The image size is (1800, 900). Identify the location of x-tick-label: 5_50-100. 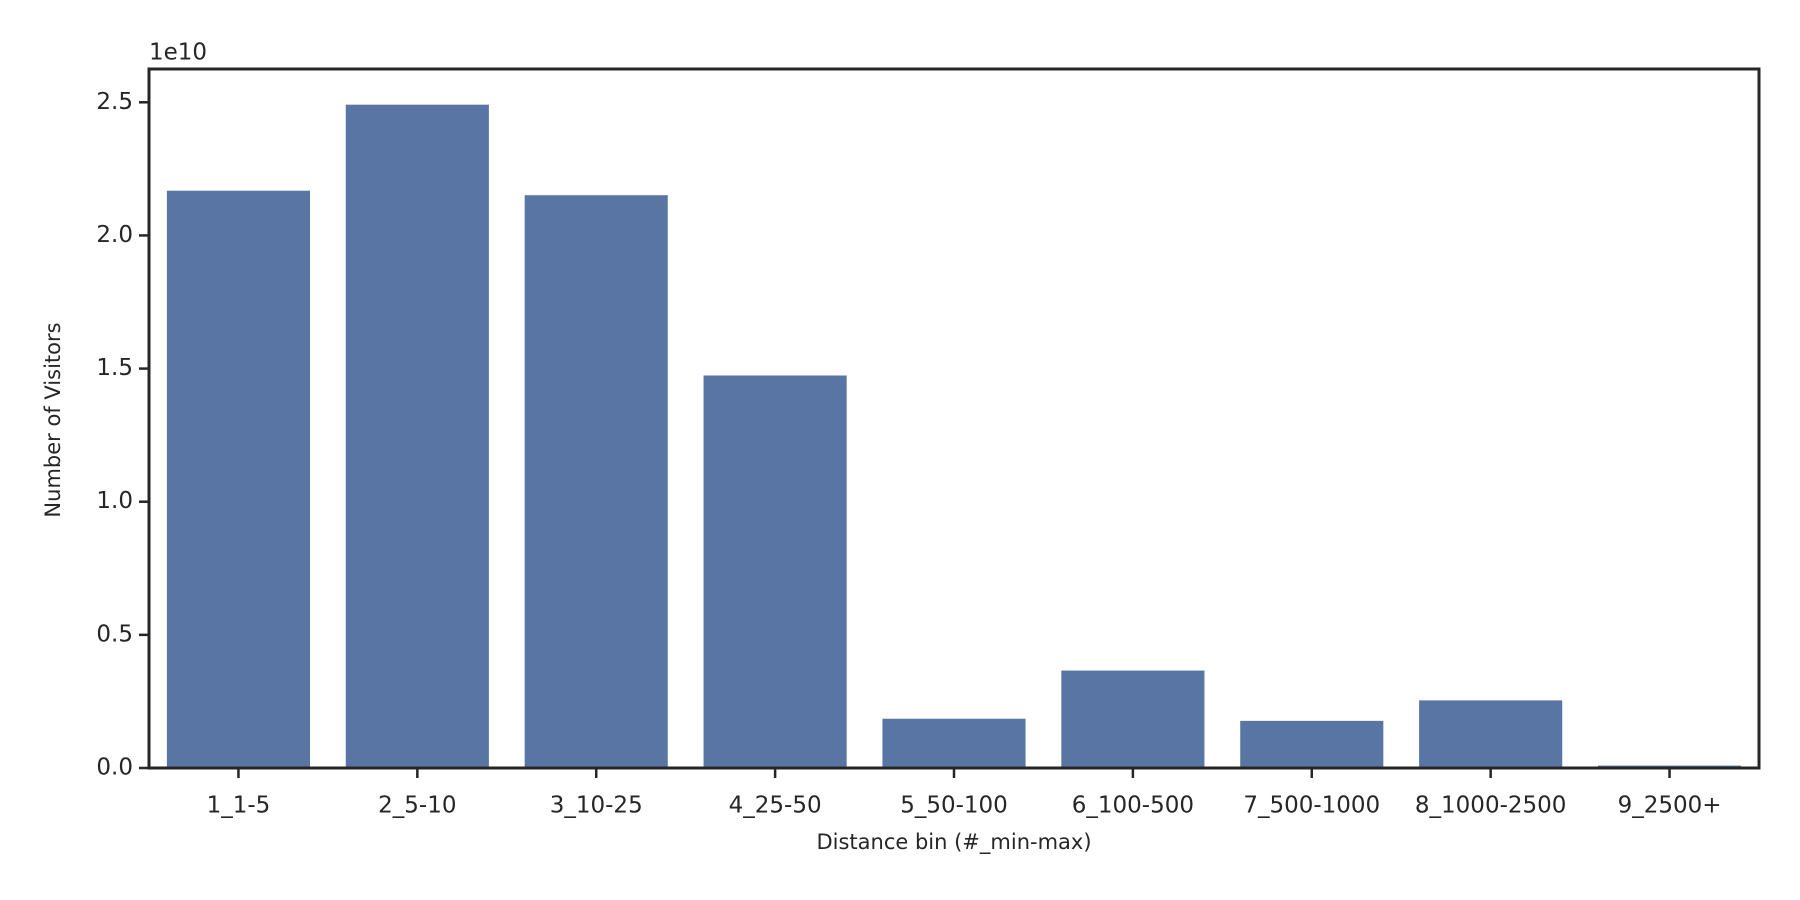
(954, 806).